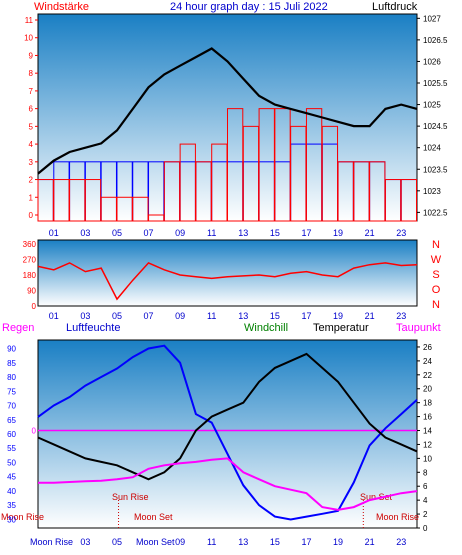 This screenshot has width=462, height=555. I want to click on temperature-tick-label: 10, so click(427, 458).